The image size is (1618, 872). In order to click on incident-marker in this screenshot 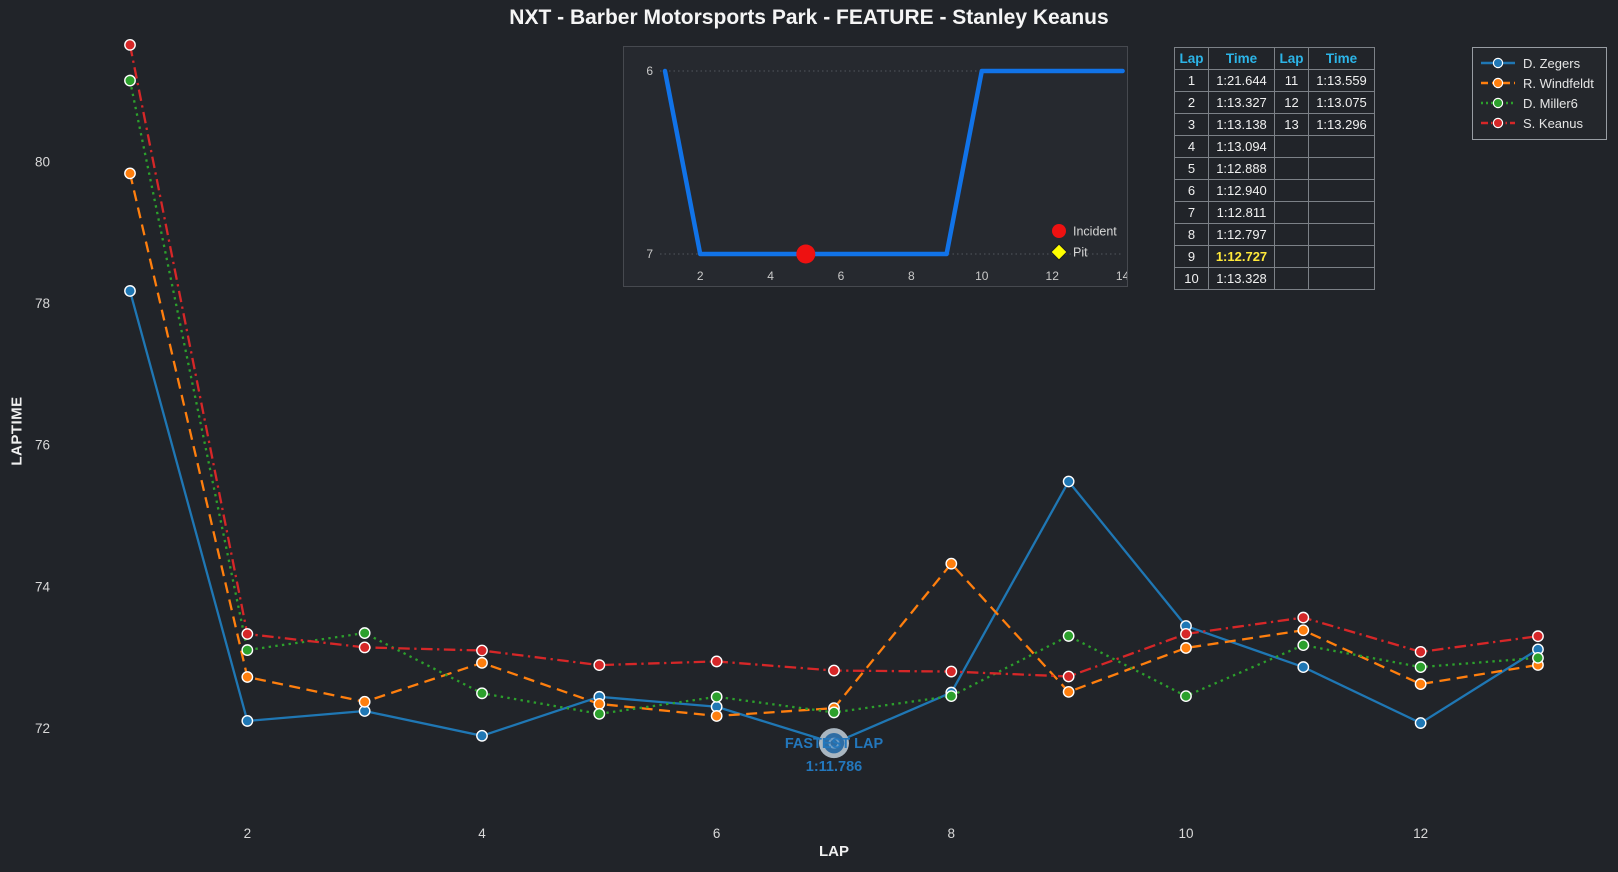, I will do `click(806, 254)`.